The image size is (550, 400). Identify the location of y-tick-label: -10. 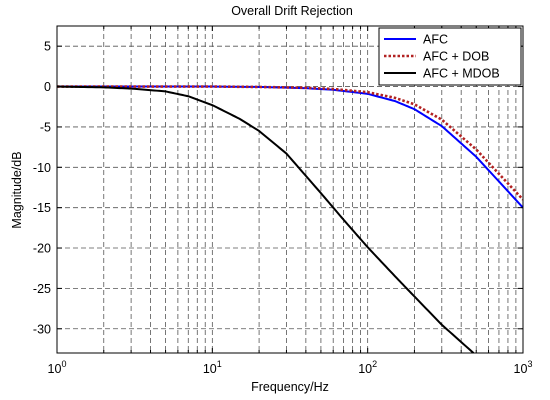
(42, 168).